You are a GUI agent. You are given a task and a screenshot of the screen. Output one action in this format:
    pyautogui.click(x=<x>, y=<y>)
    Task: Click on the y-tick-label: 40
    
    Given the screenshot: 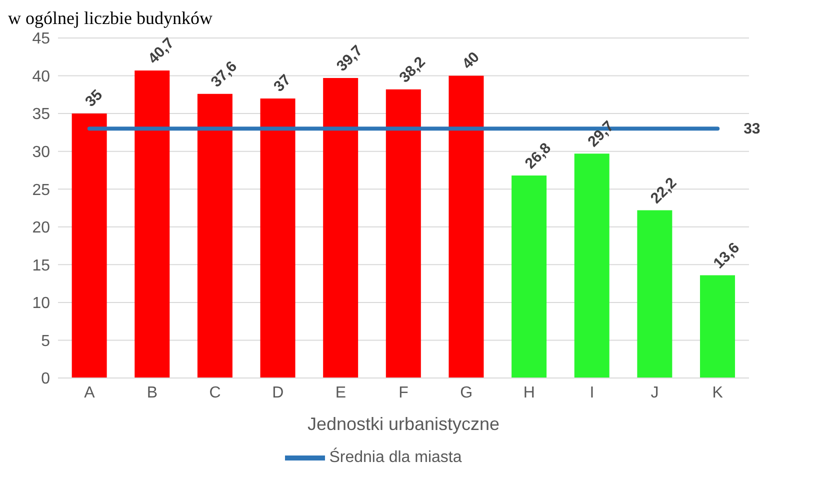 What is the action you would take?
    pyautogui.click(x=41, y=77)
    